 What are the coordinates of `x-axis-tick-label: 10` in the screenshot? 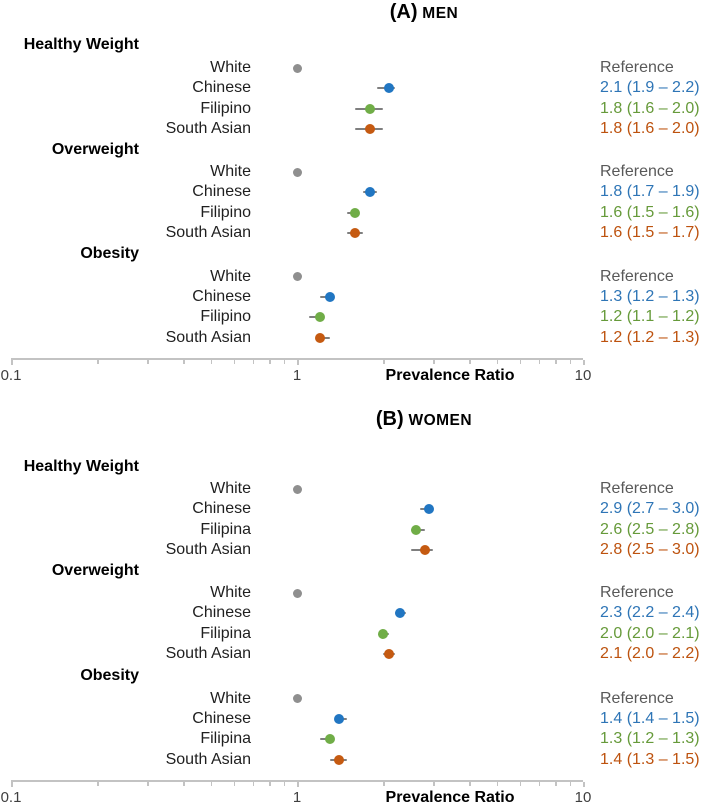 It's located at (583, 797).